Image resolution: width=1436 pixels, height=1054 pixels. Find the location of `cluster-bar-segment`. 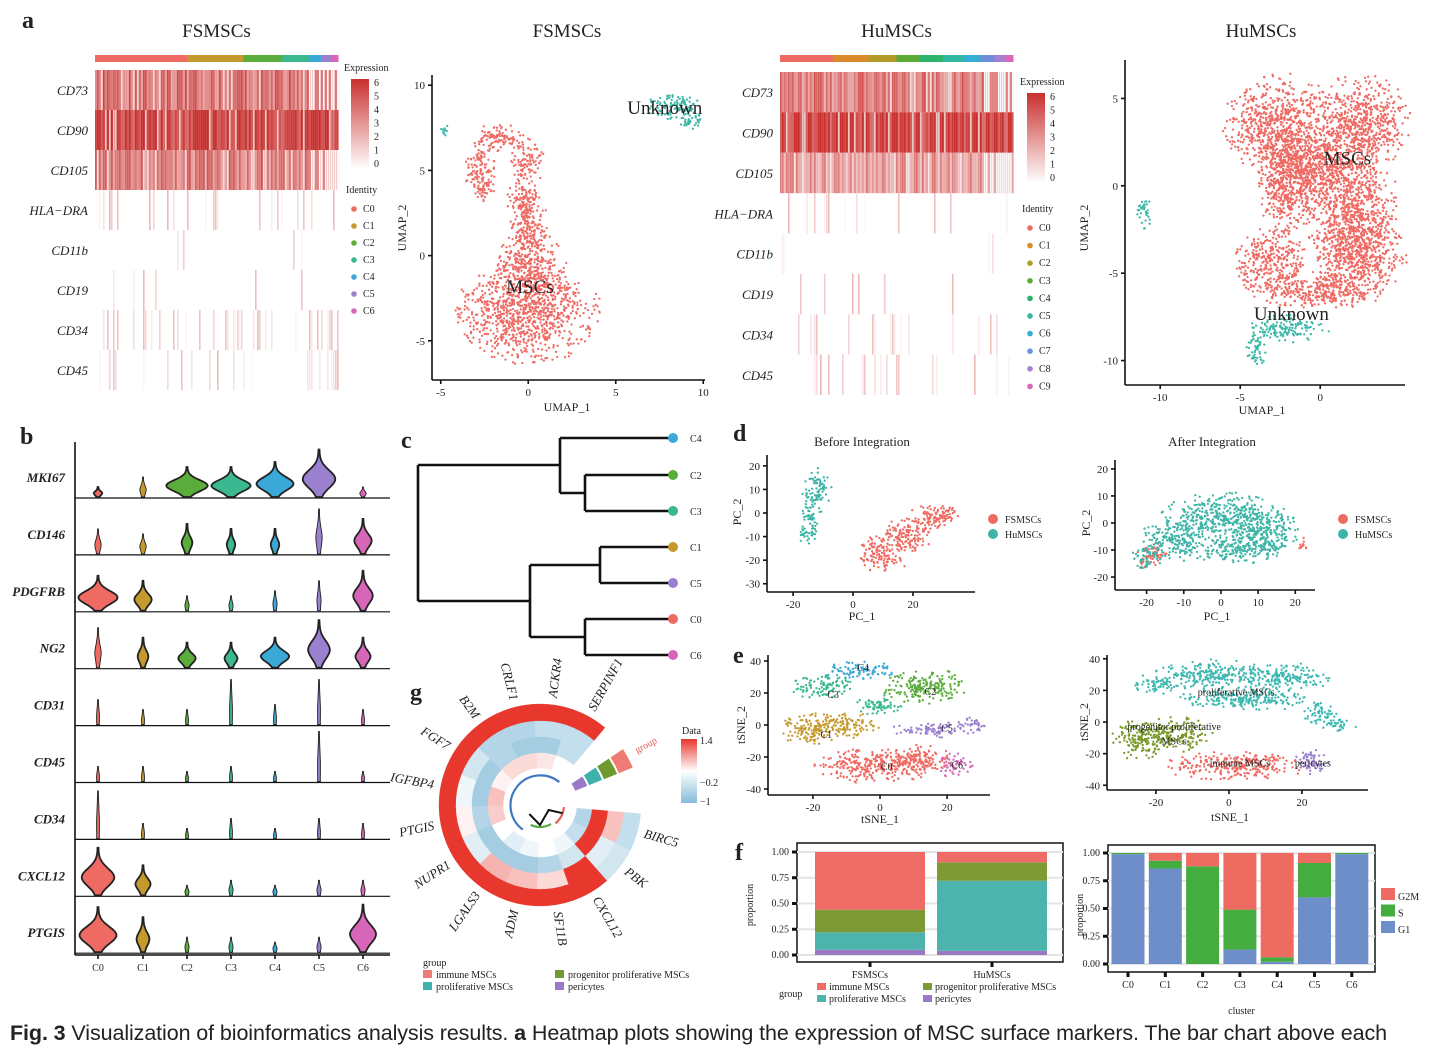

cluster-bar-segment is located at coordinates (882, 58).